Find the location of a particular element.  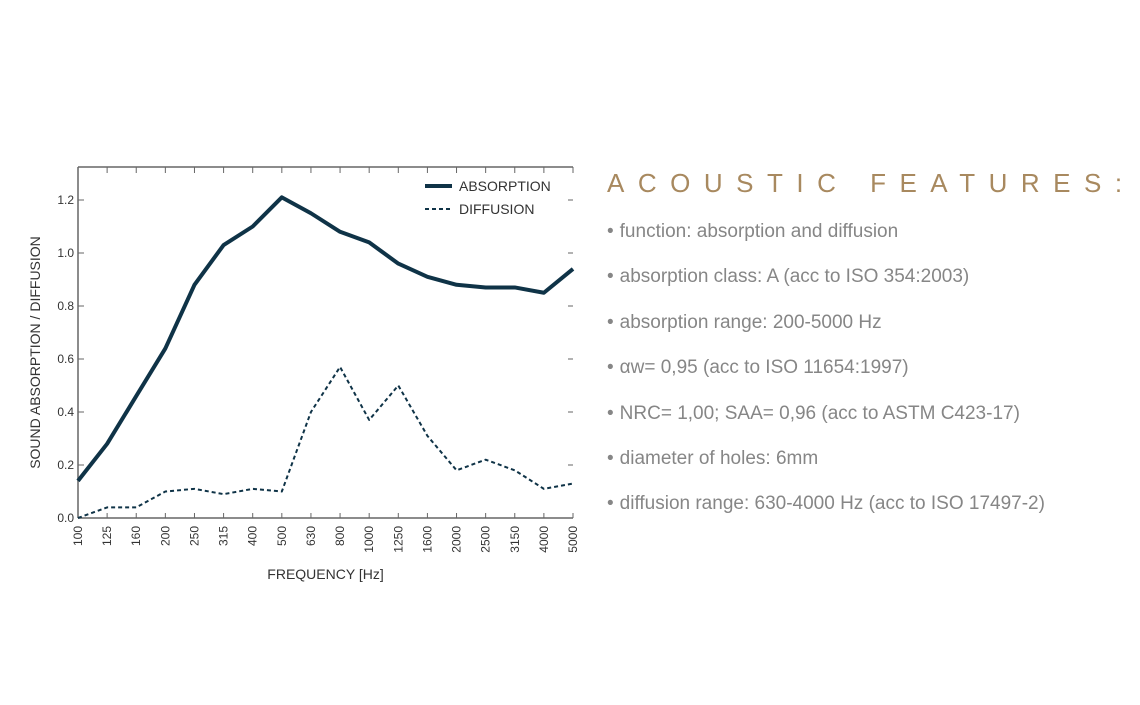

y-tick-label: 1.2 is located at coordinates (65, 200).